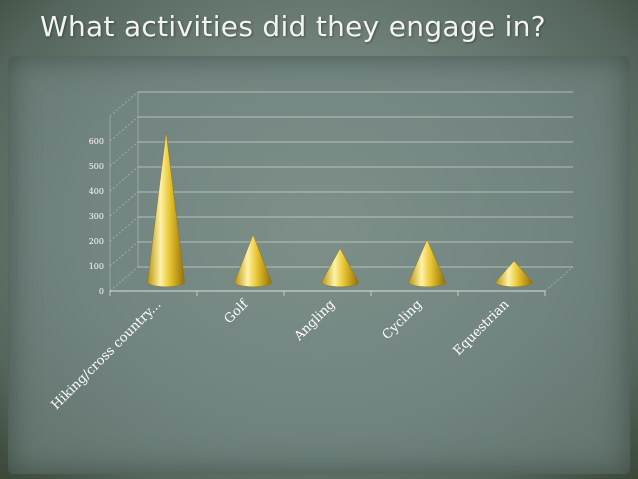 This screenshot has height=479, width=638. What do you see at coordinates (96, 166) in the screenshot?
I see `y-tick-label: 500` at bounding box center [96, 166].